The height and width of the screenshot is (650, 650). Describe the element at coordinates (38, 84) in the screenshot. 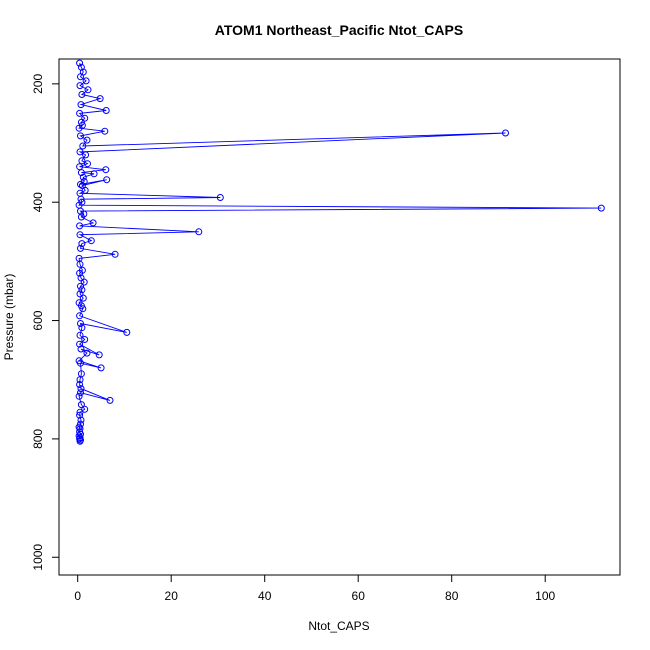

I see `y-tick-label: 200` at that location.